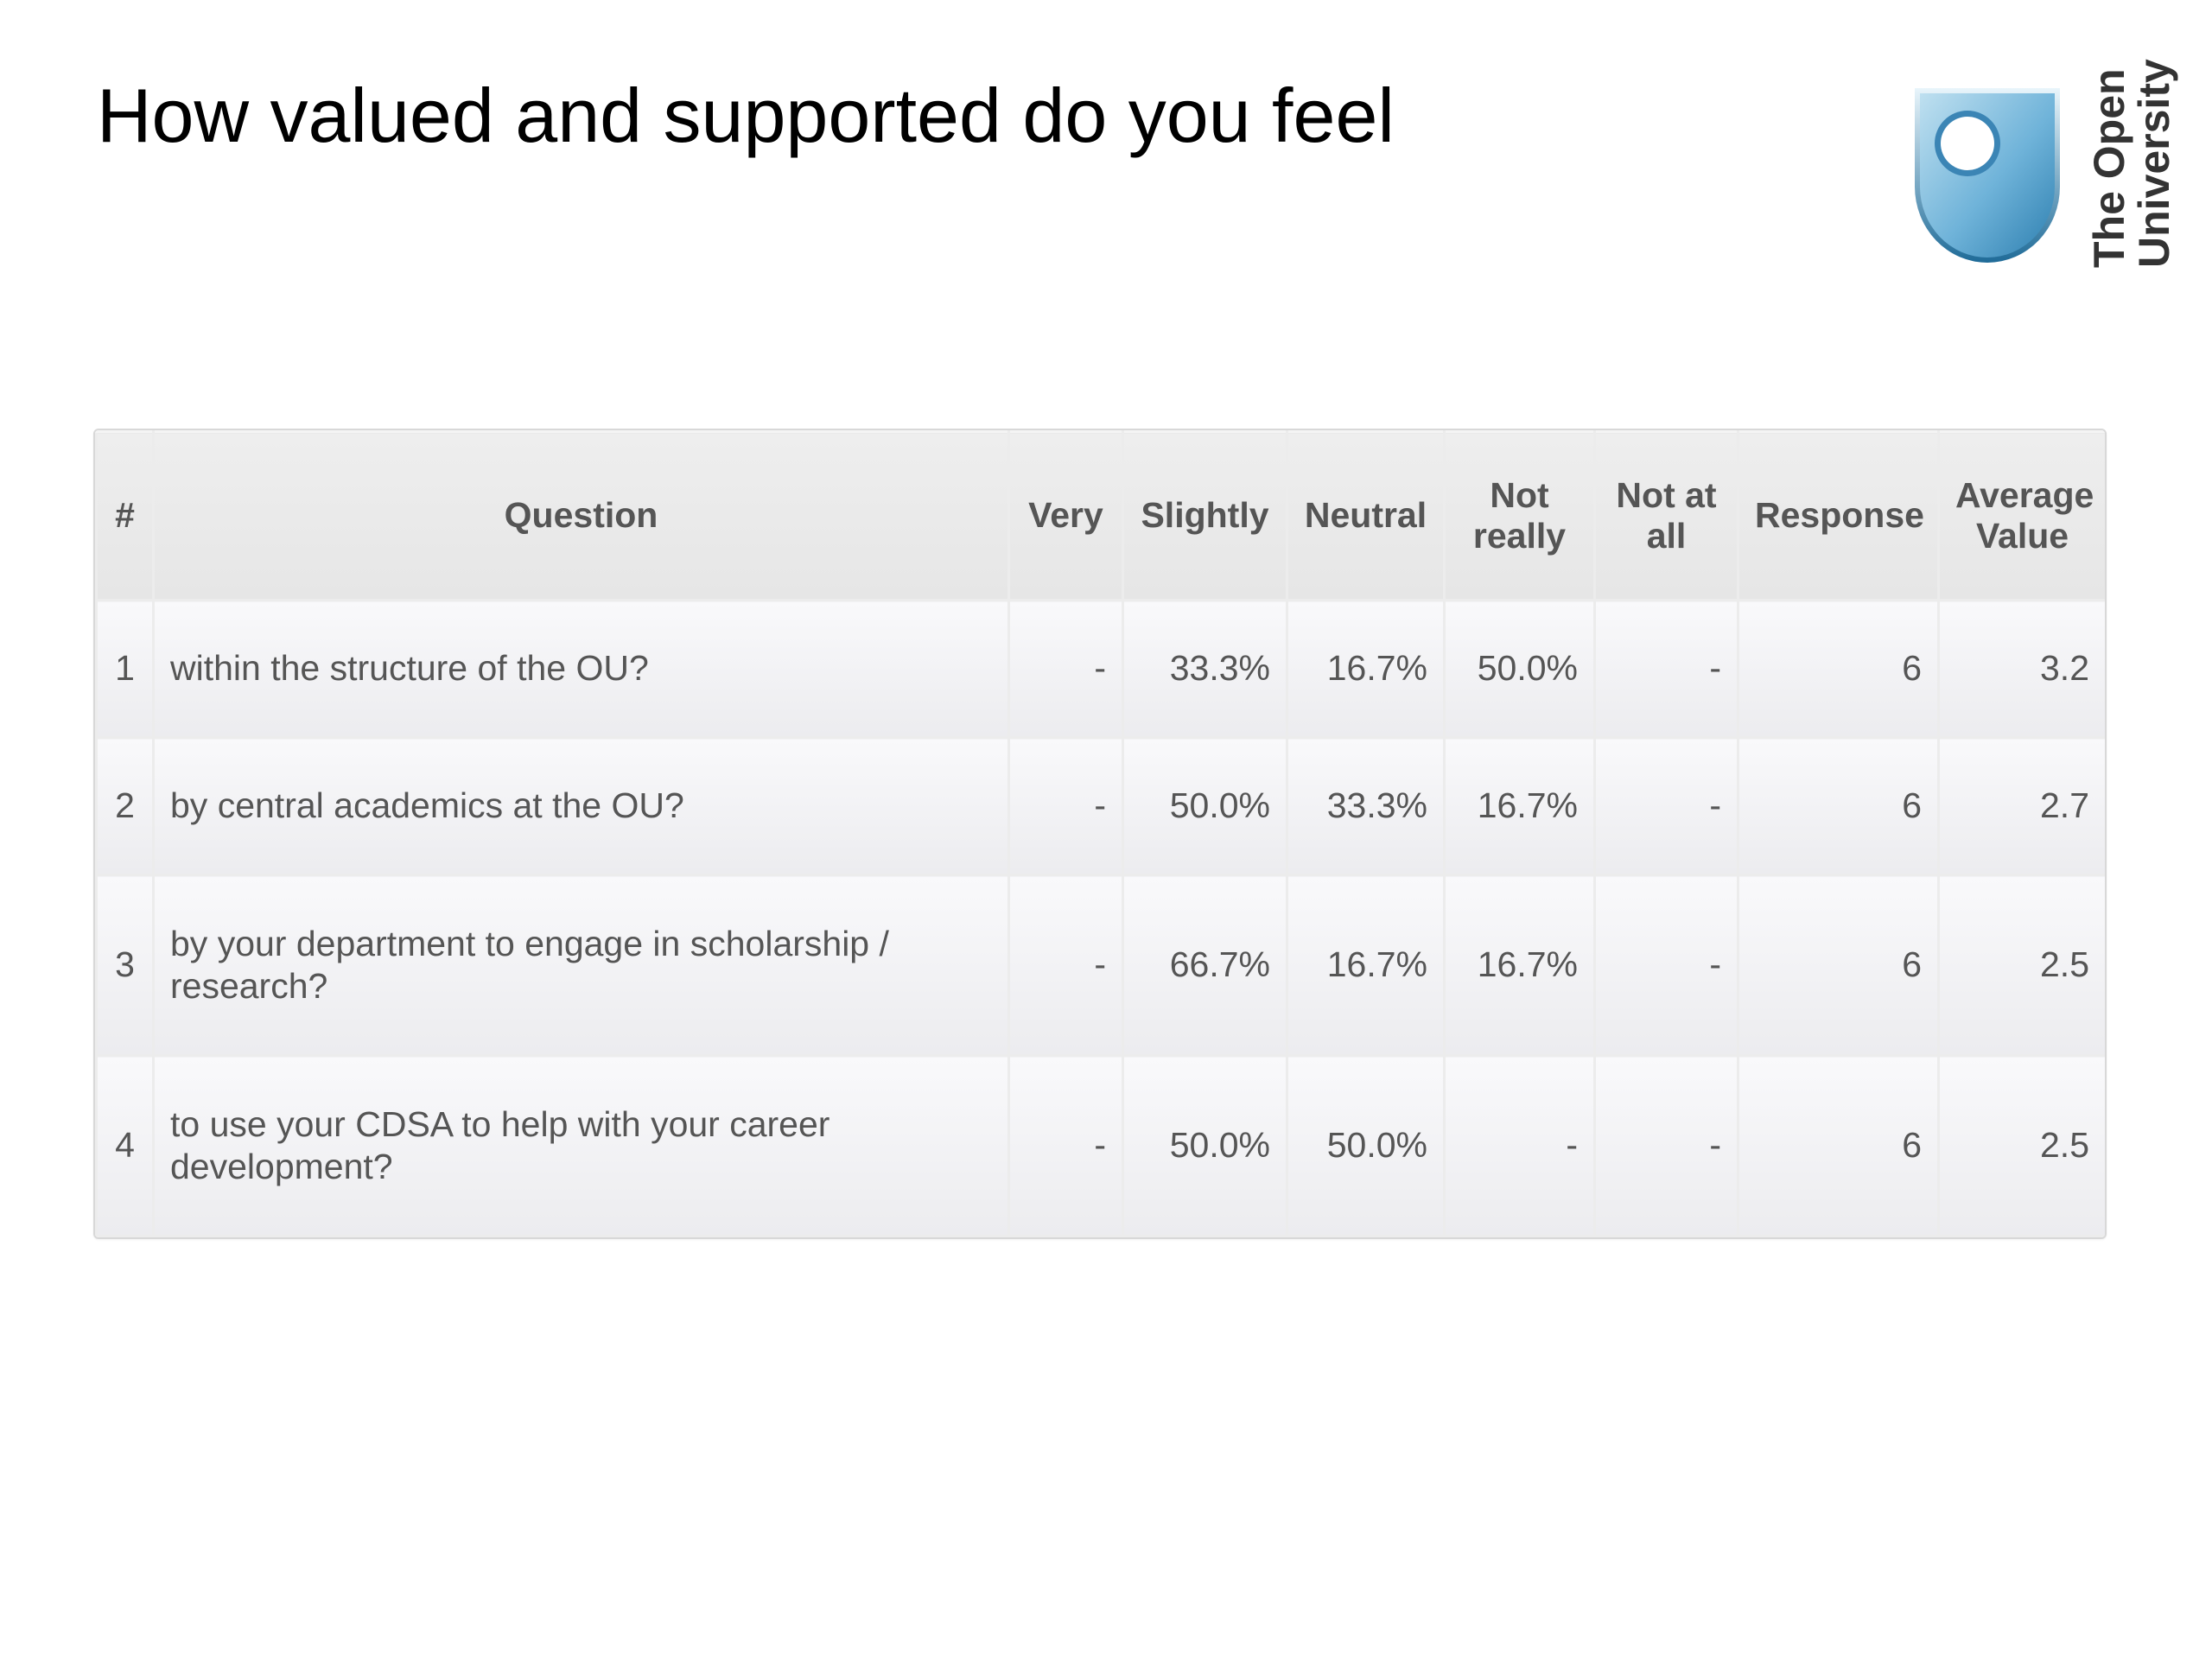 The image size is (2212, 1659). Describe the element at coordinates (1519, 669) in the screenshot. I see `cell-not-really: 50.0%` at that location.